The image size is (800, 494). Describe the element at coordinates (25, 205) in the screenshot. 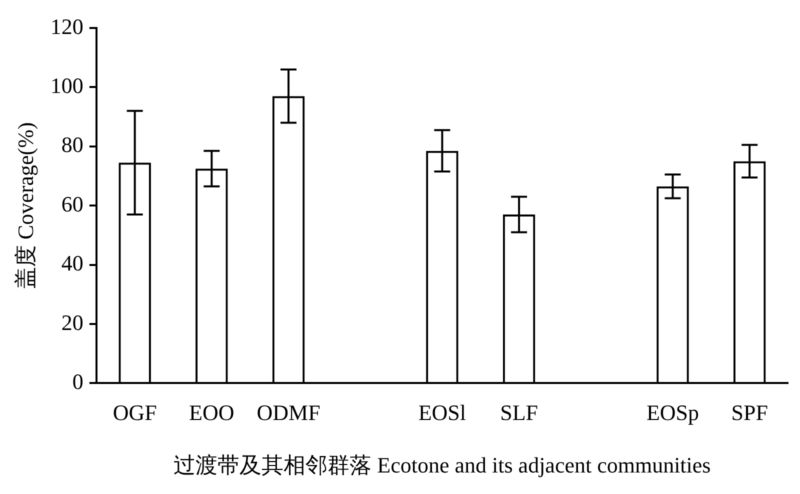

I see `y-axis-title: 盖度 Coverage(%)` at that location.